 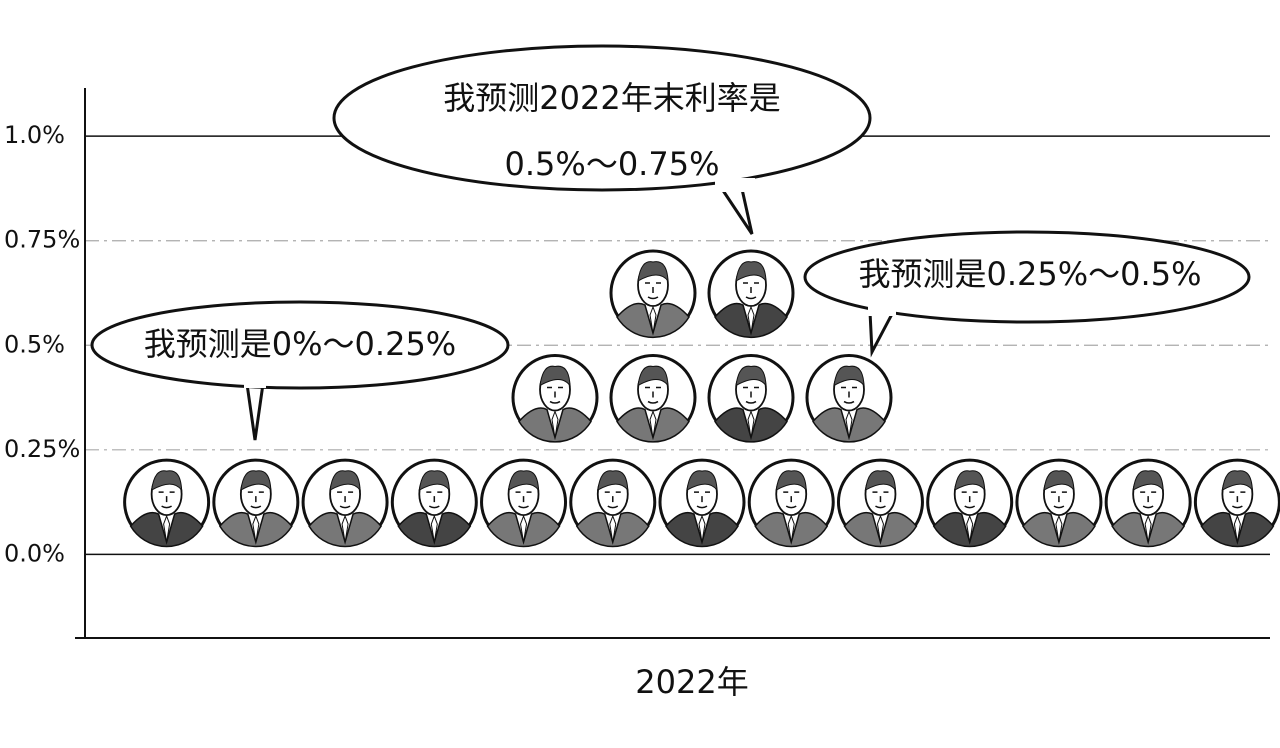 I want to click on annotation-text: 我预测是0%～0.25%, so click(x=300, y=344).